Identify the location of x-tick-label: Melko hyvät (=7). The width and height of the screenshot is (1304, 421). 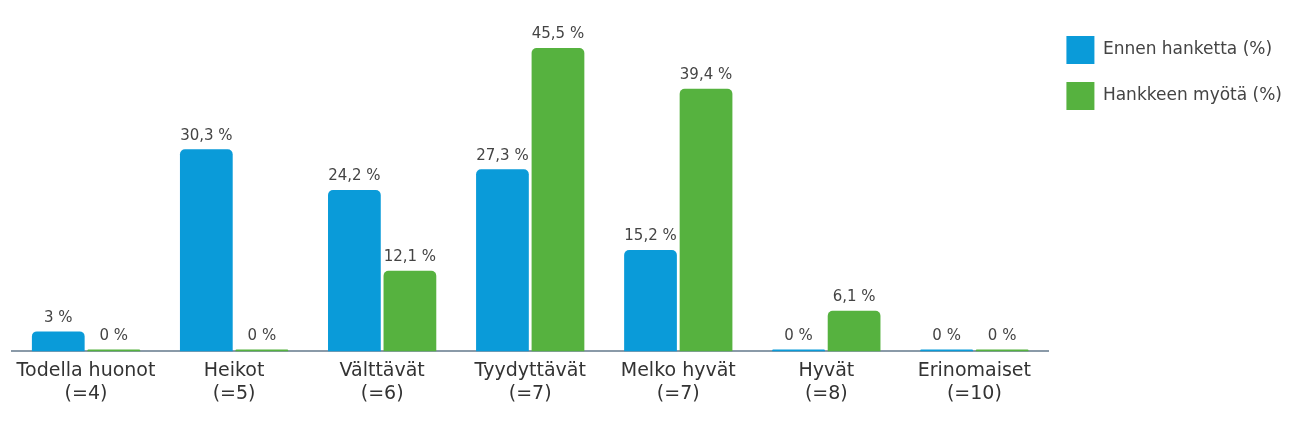
(678, 380).